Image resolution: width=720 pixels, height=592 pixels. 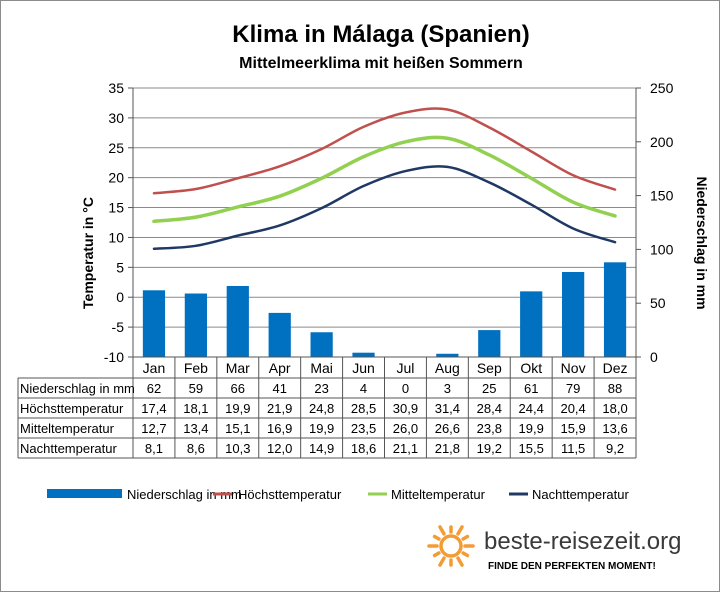 I want to click on night-temperature-line, so click(x=384, y=208).